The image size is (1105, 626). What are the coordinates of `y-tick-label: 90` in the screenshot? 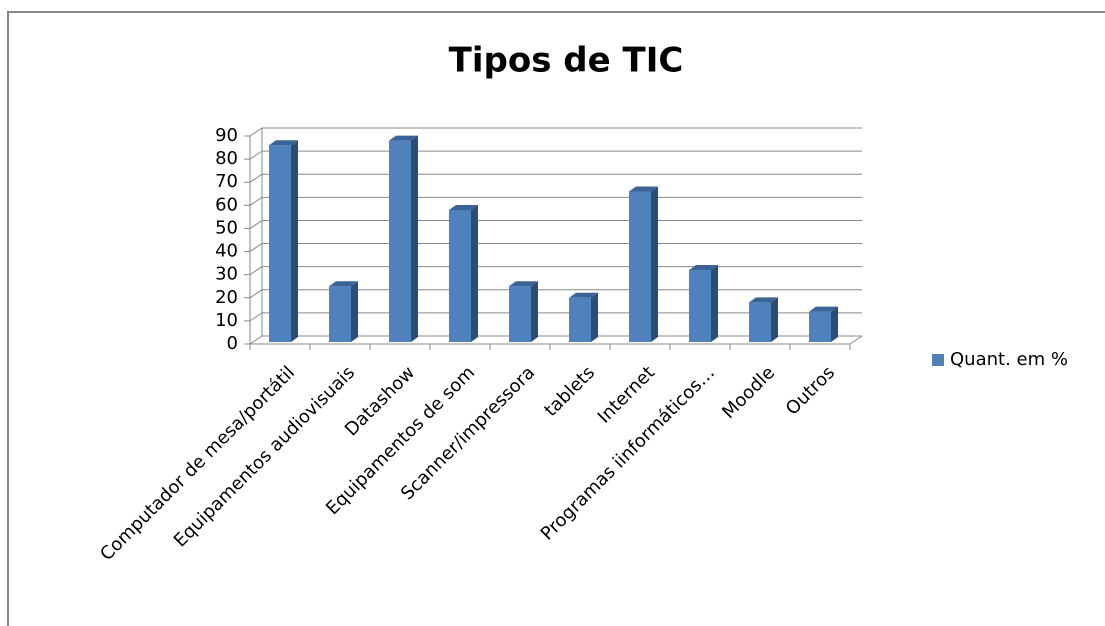 It's located at (226, 135).